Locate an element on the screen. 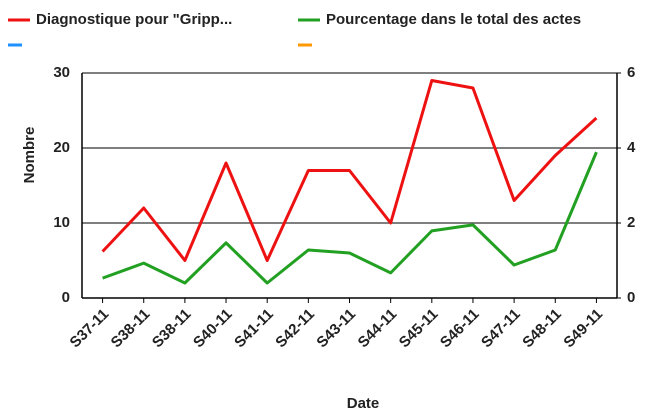 The width and height of the screenshot is (657, 413). x-tick-label: S48-11 is located at coordinates (542, 329).